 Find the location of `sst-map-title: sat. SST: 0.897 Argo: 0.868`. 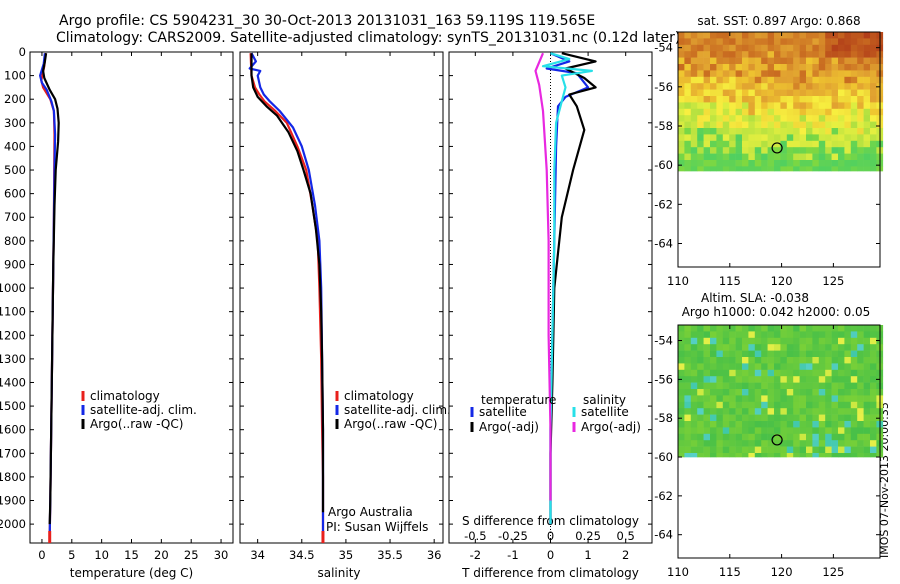

sst-map-title: sat. SST: 0.897 Argo: 0.868 is located at coordinates (778, 21).